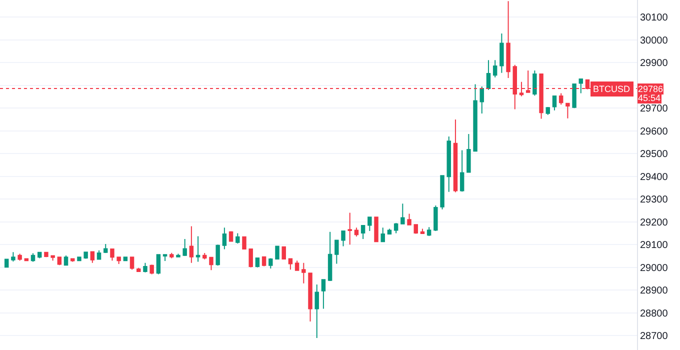  Describe the element at coordinates (654, 177) in the screenshot. I see `y-tick-label: 29400` at that location.